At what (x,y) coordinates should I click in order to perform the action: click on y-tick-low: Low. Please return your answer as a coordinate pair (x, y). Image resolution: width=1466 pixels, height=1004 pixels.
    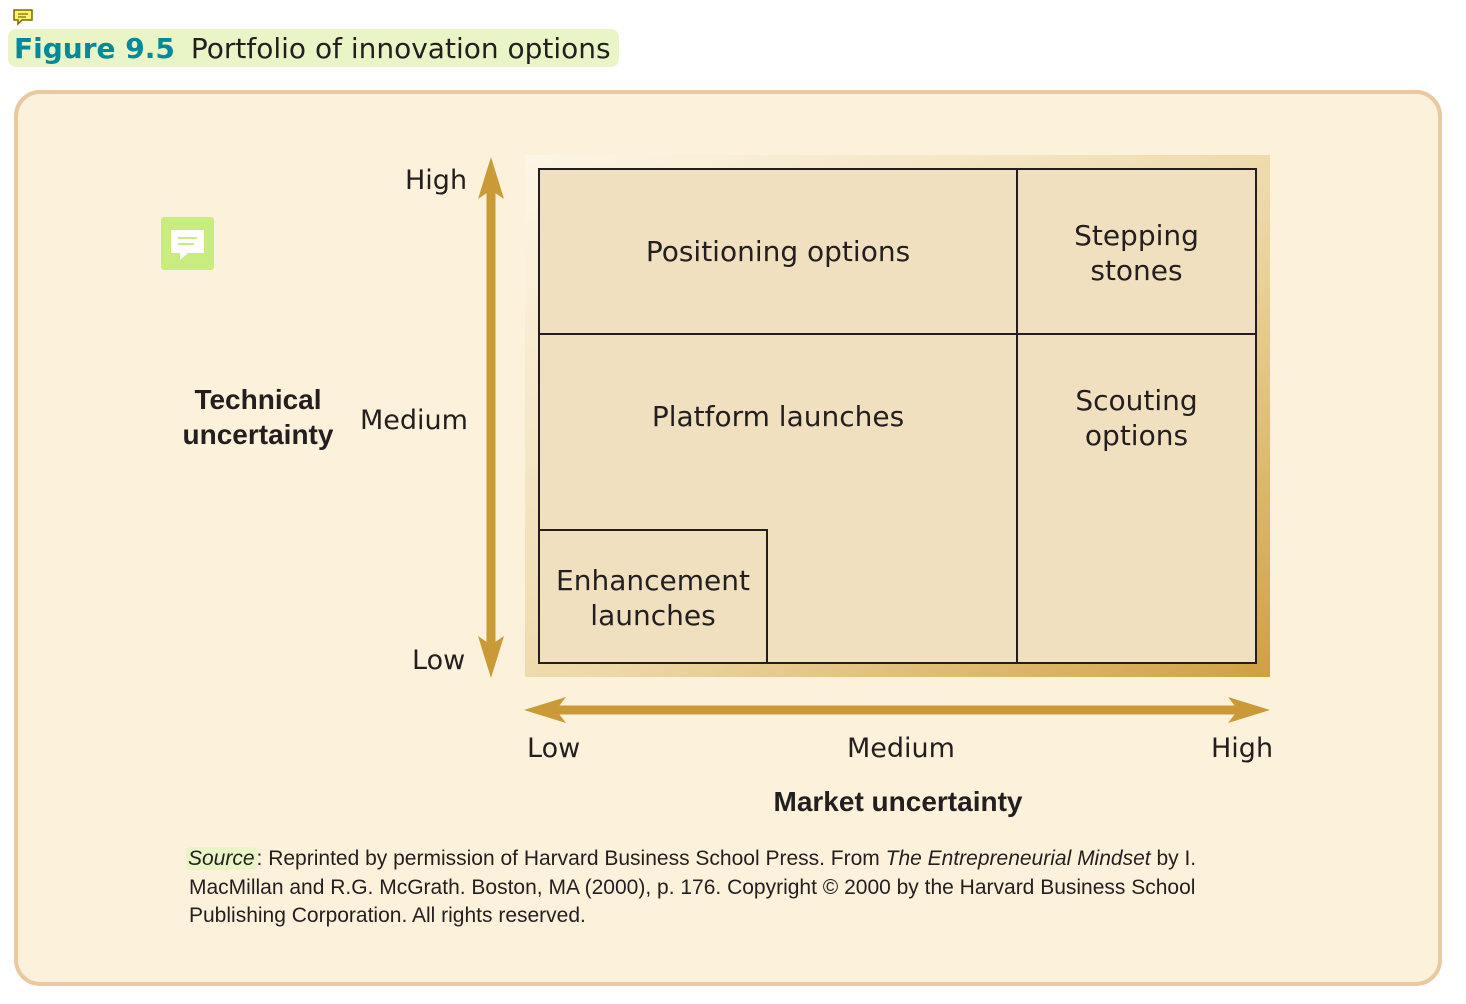
    Looking at the image, I should click on (439, 660).